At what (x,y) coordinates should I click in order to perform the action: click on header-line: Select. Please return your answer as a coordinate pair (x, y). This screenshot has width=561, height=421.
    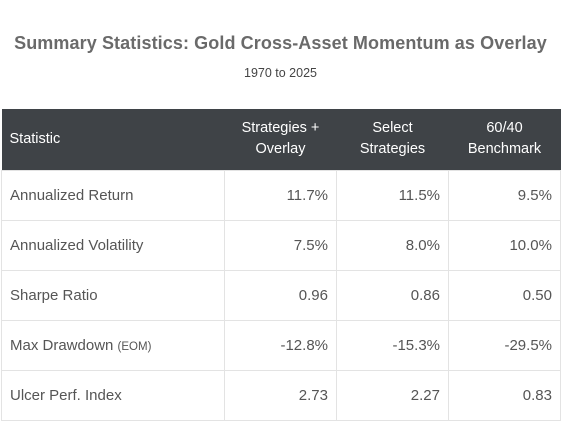
    Looking at the image, I should click on (392, 128).